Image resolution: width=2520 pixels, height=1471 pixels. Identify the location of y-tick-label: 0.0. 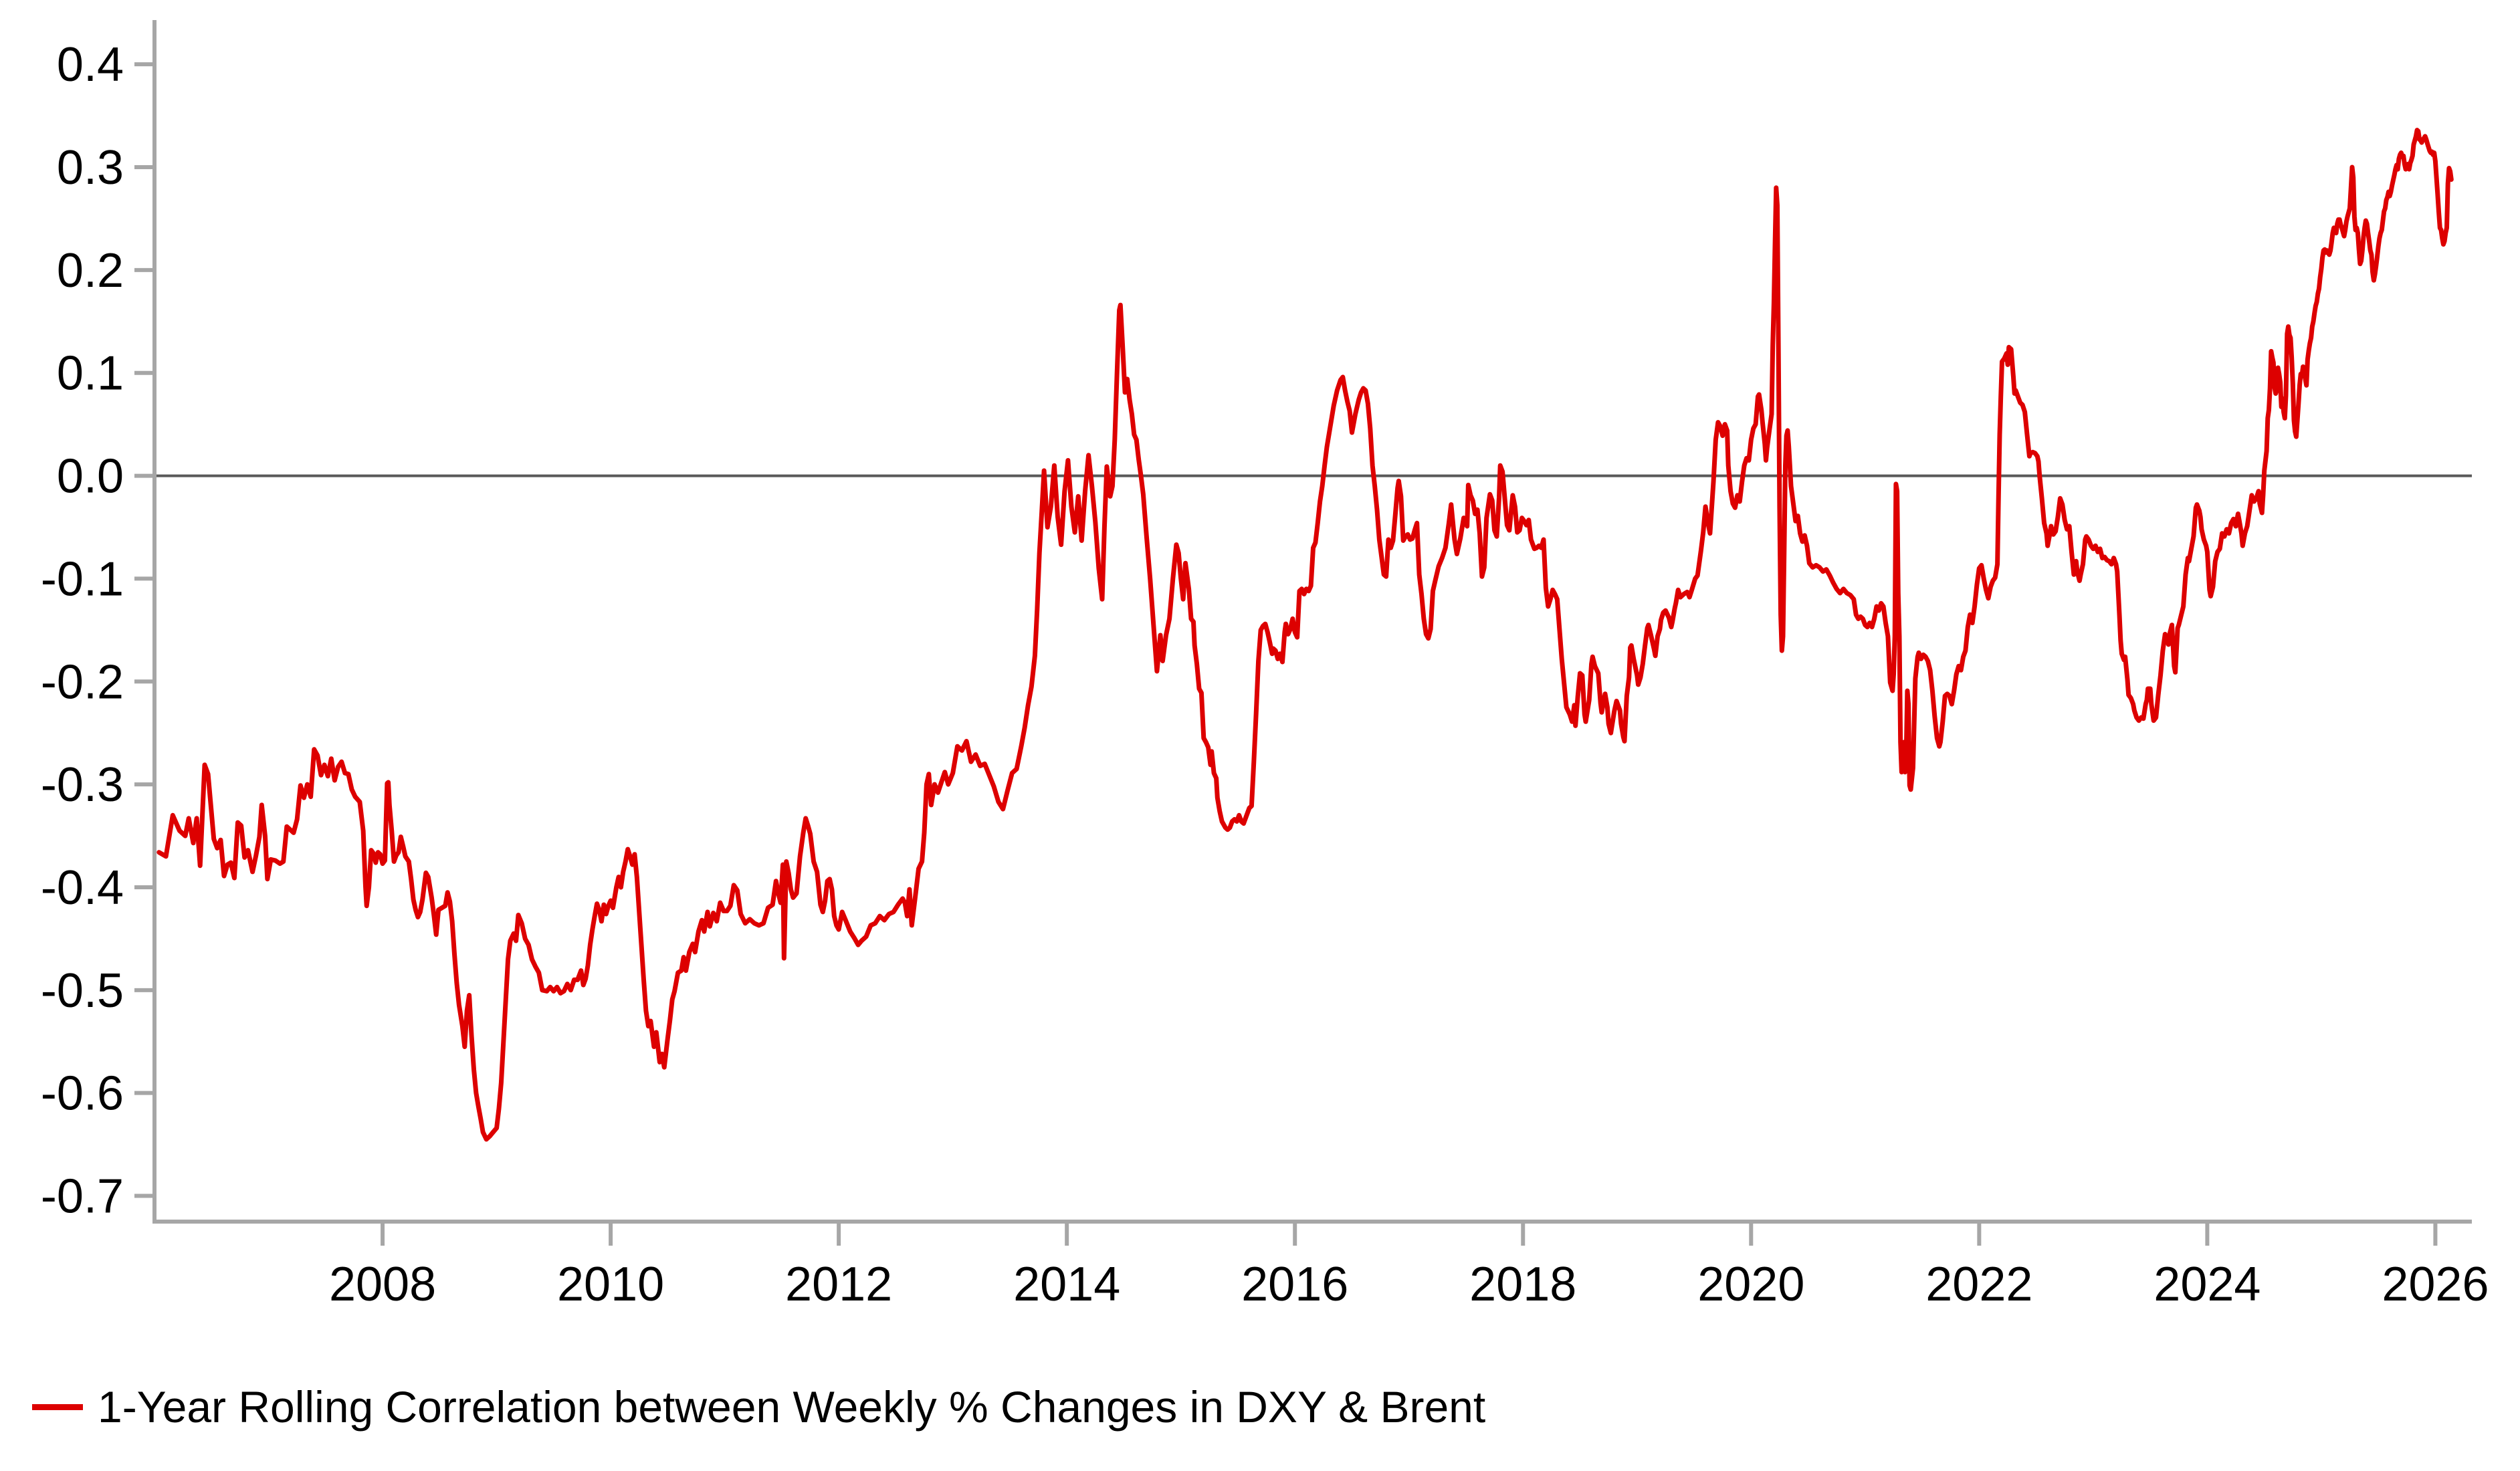
(90, 476).